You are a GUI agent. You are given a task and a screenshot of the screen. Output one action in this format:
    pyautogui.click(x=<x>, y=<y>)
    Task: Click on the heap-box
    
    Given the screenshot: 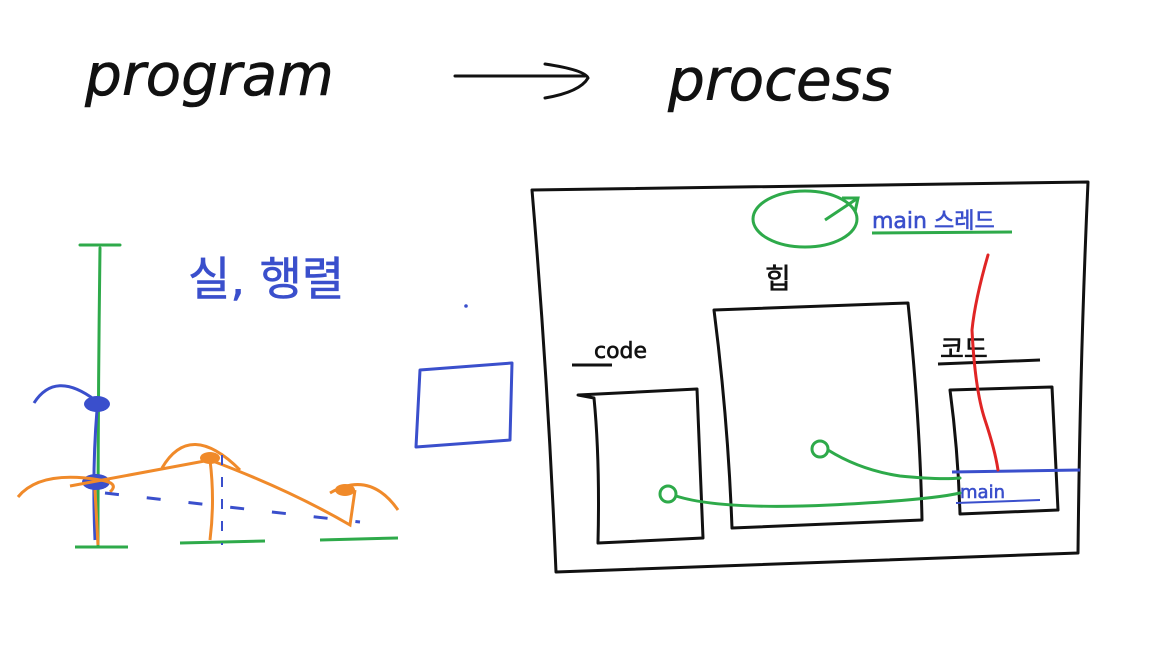 What is the action you would take?
    pyautogui.click(x=818, y=415)
    